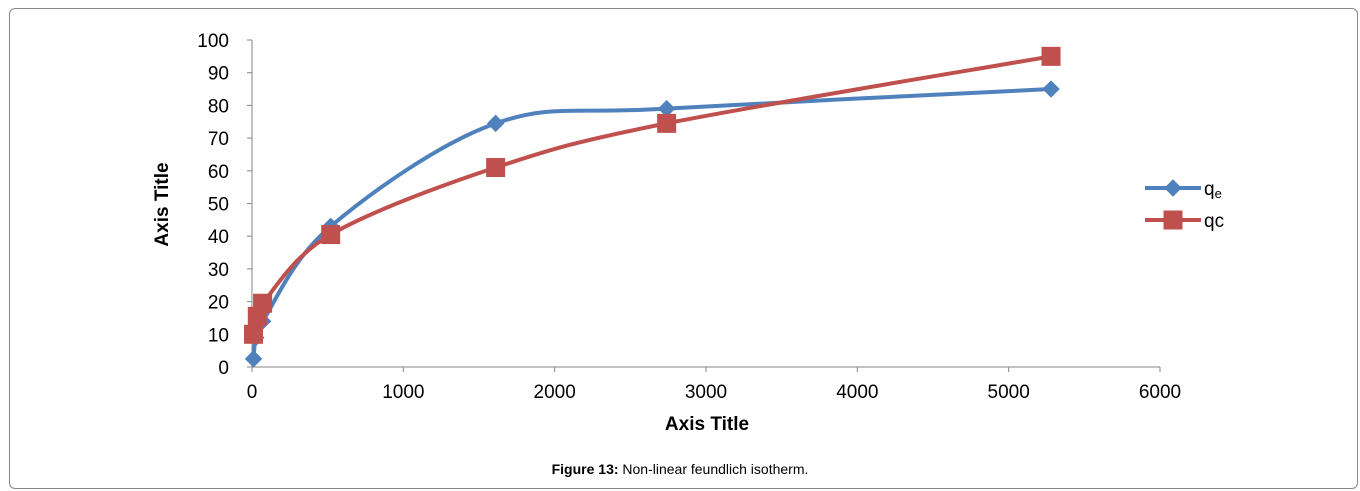 This screenshot has width=1360, height=491. Describe the element at coordinates (1160, 392) in the screenshot. I see `x-tick-label: 6000` at that location.